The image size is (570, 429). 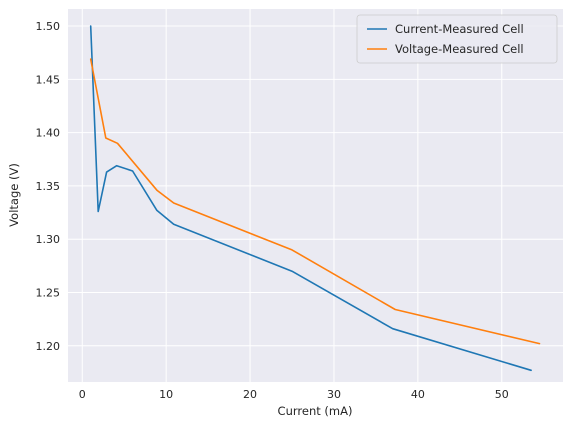 What do you see at coordinates (459, 49) in the screenshot?
I see `legend-entry: Voltage-Measured Cell` at bounding box center [459, 49].